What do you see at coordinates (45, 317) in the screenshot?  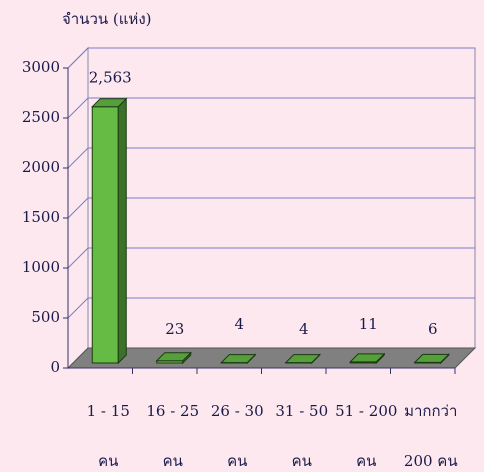 I see `y-tick-label: 500` at bounding box center [45, 317].